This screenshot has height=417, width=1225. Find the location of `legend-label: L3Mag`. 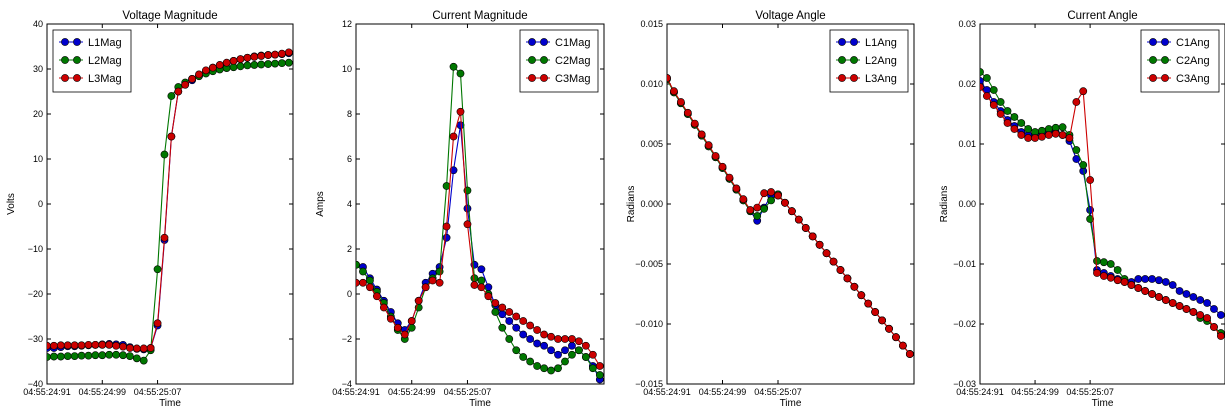

legend-label: L3Mag is located at coordinates (105, 79).